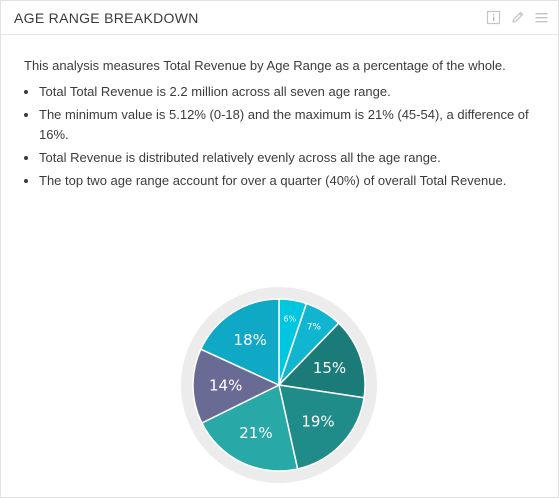 The image size is (559, 498). What do you see at coordinates (225, 386) in the screenshot?
I see `pie-slice-label: 14%` at bounding box center [225, 386].